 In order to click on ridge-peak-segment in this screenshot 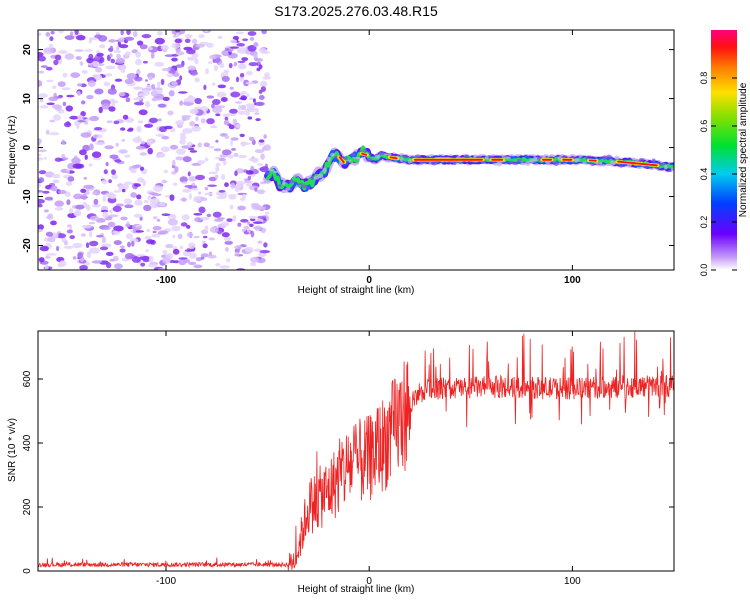, I will do `click(637, 163)`.